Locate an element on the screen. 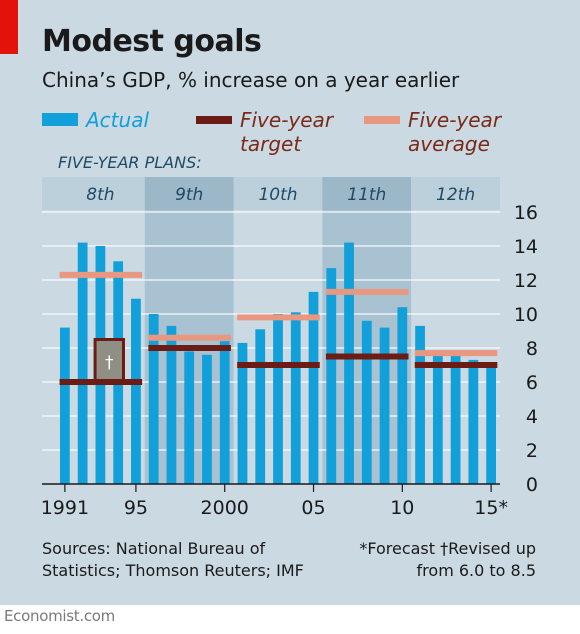 This screenshot has height=634, width=580. bar-2012 is located at coordinates (437, 418).